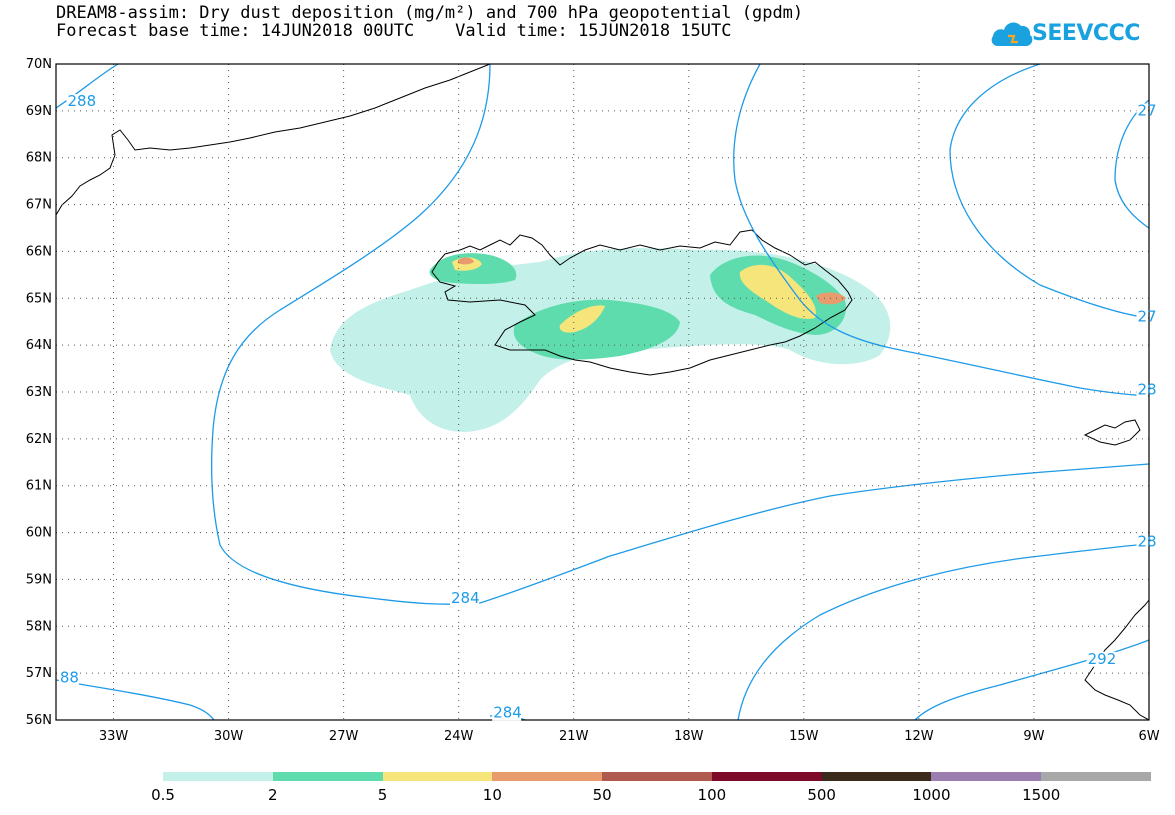 Image resolution: width=1175 pixels, height=815 pixels. I want to click on legend-label: 100, so click(712, 795).